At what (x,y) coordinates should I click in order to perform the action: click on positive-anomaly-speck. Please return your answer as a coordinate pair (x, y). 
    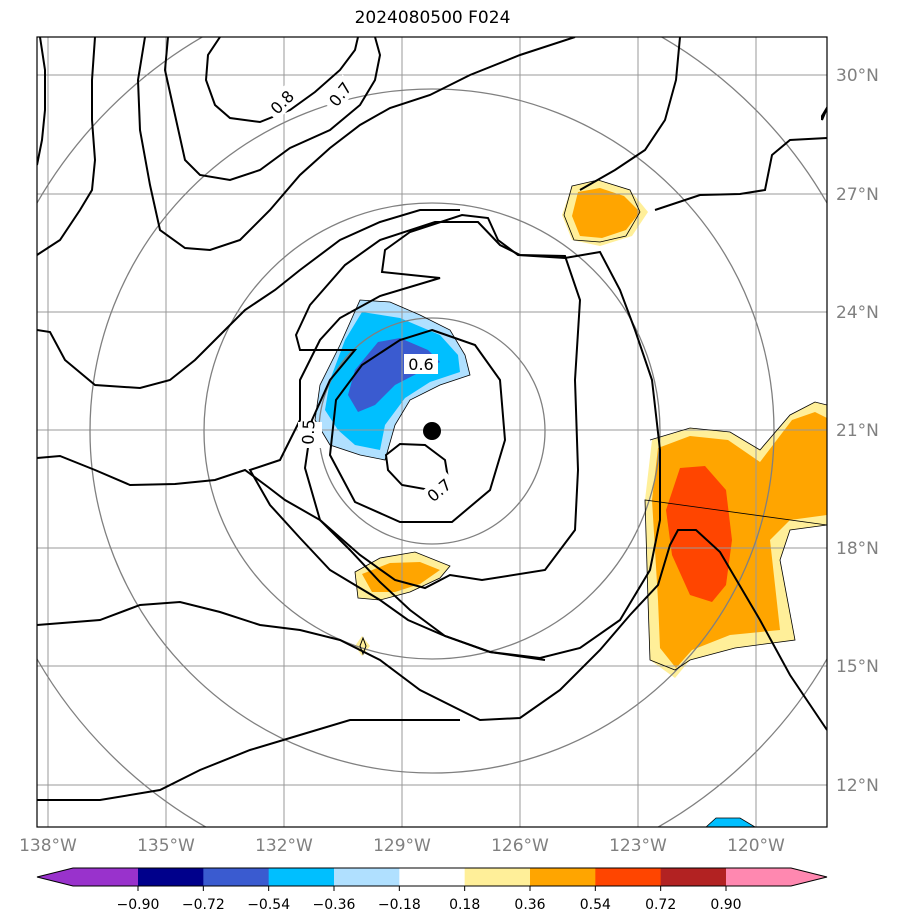
    Looking at the image, I should click on (362, 646).